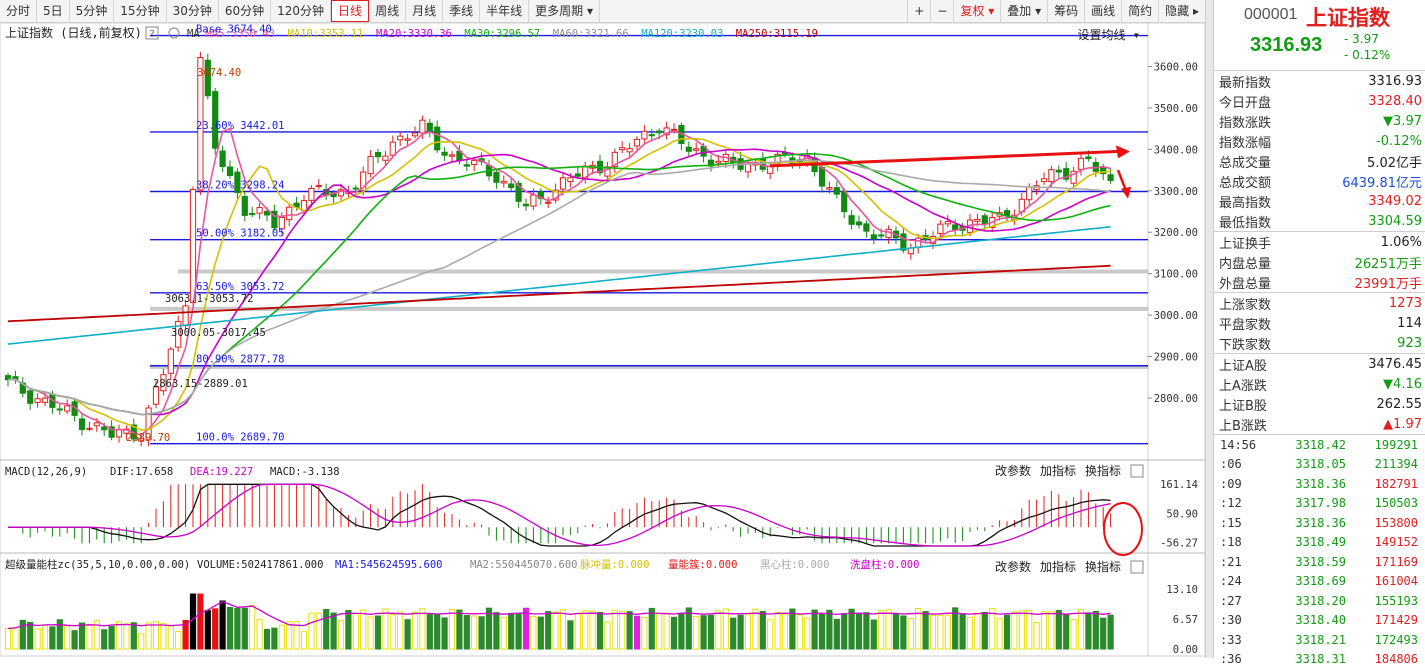 The width and height of the screenshot is (1425, 669). What do you see at coordinates (1102, 11) in the screenshot?
I see `toolbar-right-5: 画线` at bounding box center [1102, 11].